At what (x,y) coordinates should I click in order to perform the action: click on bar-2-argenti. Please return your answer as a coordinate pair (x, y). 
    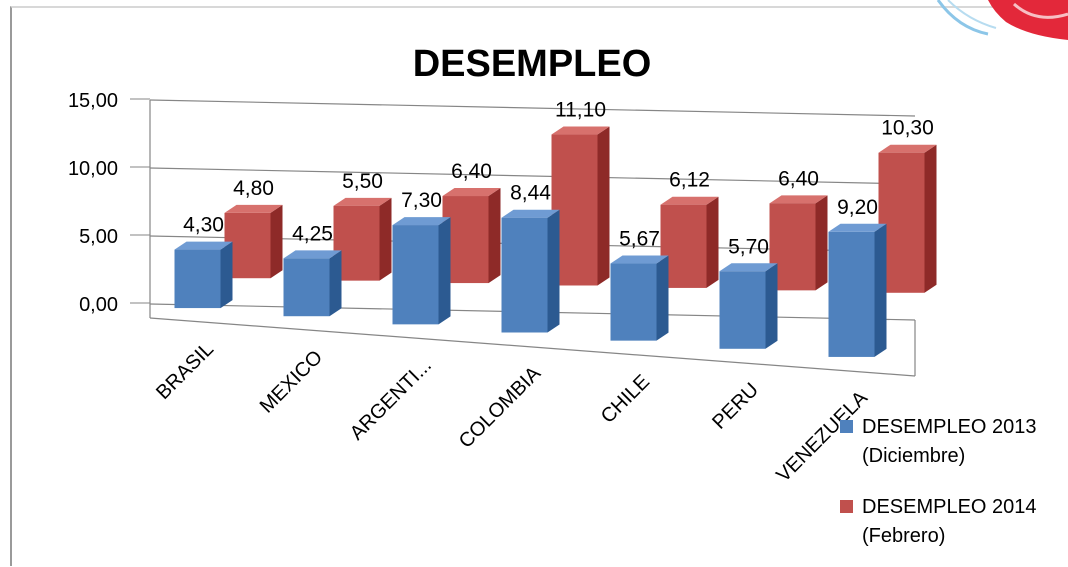
    Looking at the image, I should click on (471, 236).